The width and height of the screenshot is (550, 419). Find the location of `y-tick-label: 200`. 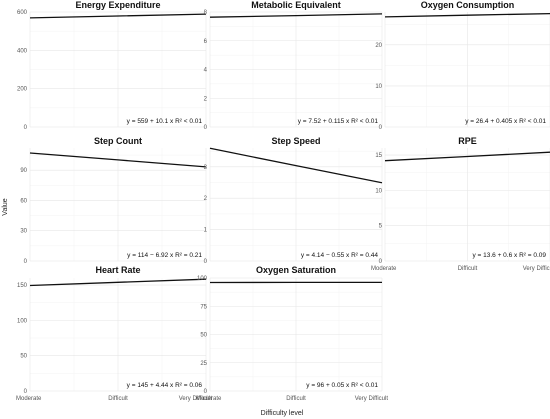

y-tick-label: 200 is located at coordinates (22, 90).